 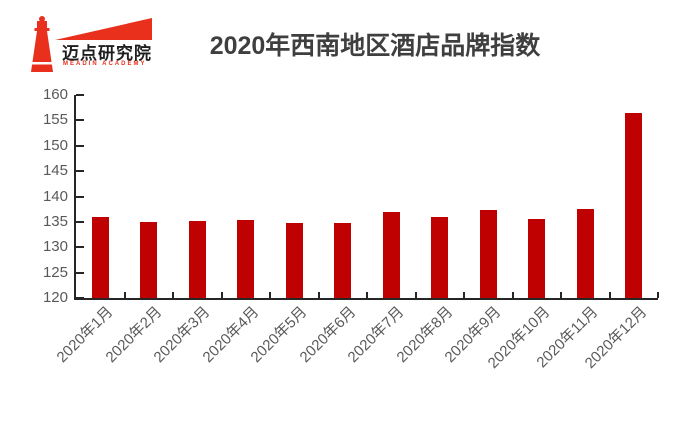 What do you see at coordinates (55, 297) in the screenshot?
I see `y-axis-tick-label: 120` at bounding box center [55, 297].